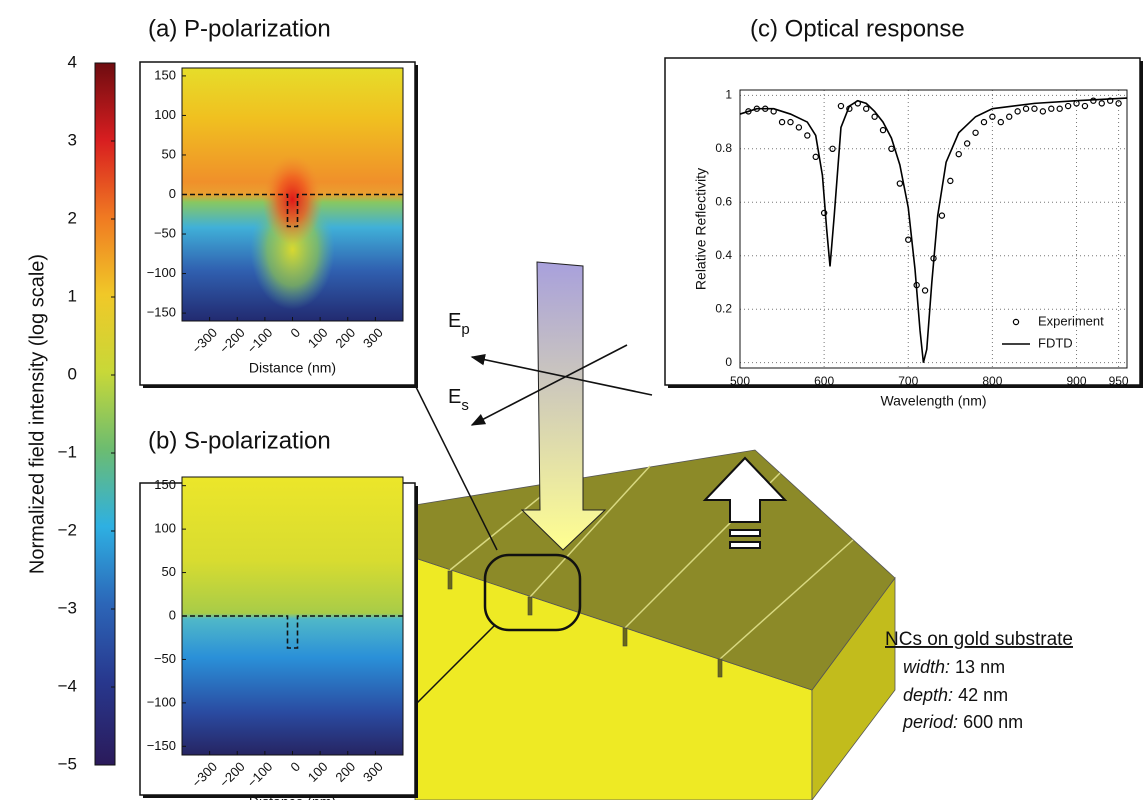 The height and width of the screenshot is (800, 1145). I want to click on y-tick-label: −3, so click(67, 607).